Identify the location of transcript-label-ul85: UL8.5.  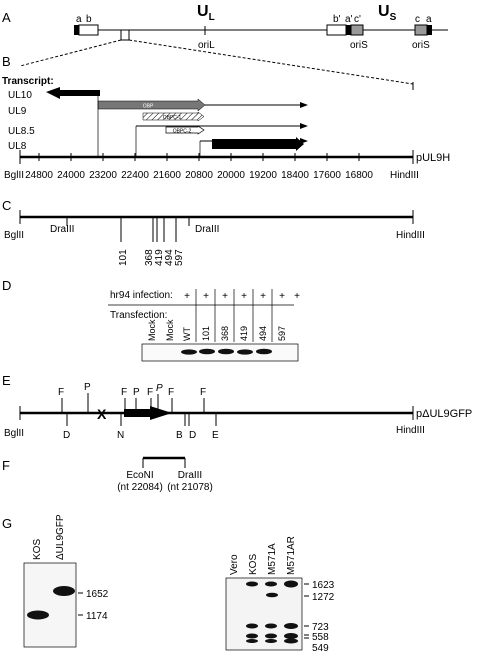
(21, 131).